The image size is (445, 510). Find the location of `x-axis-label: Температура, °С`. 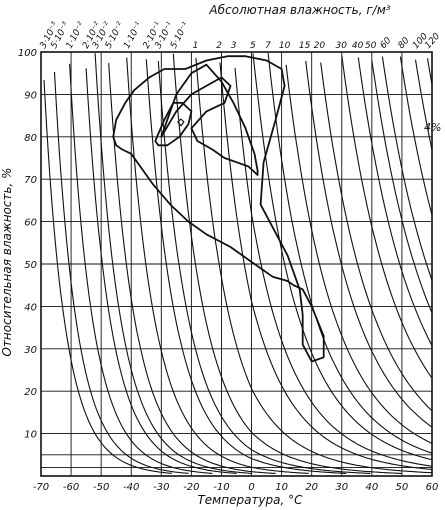

x-axis-label: Температура, °С is located at coordinates (250, 500).